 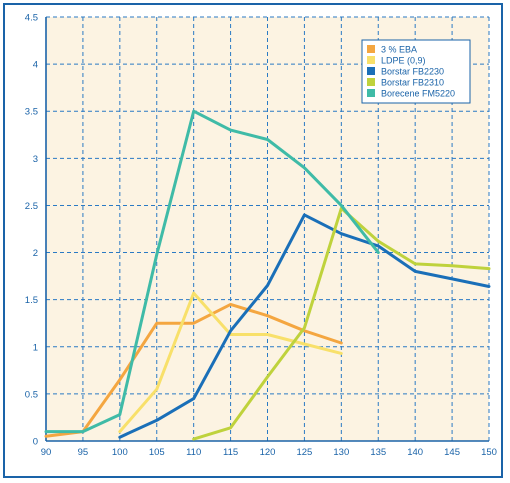 I want to click on legend-label: Borecene FM5220, so click(x=418, y=94).